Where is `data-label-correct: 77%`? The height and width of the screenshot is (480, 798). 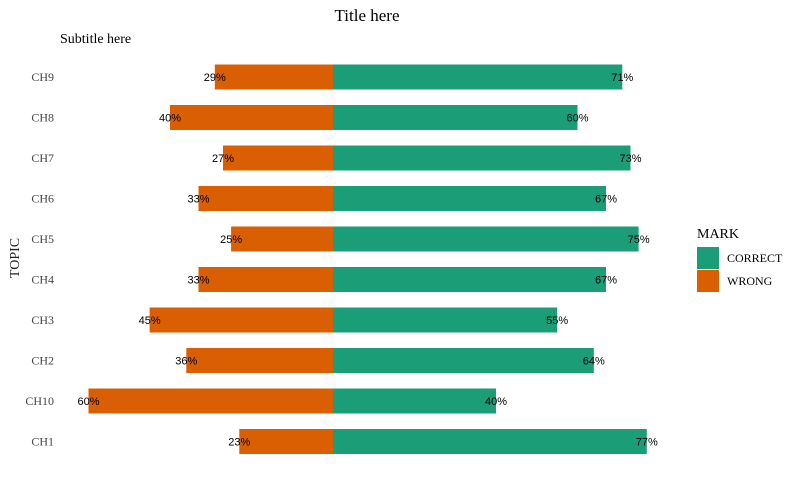
data-label-correct: 77% is located at coordinates (647, 443).